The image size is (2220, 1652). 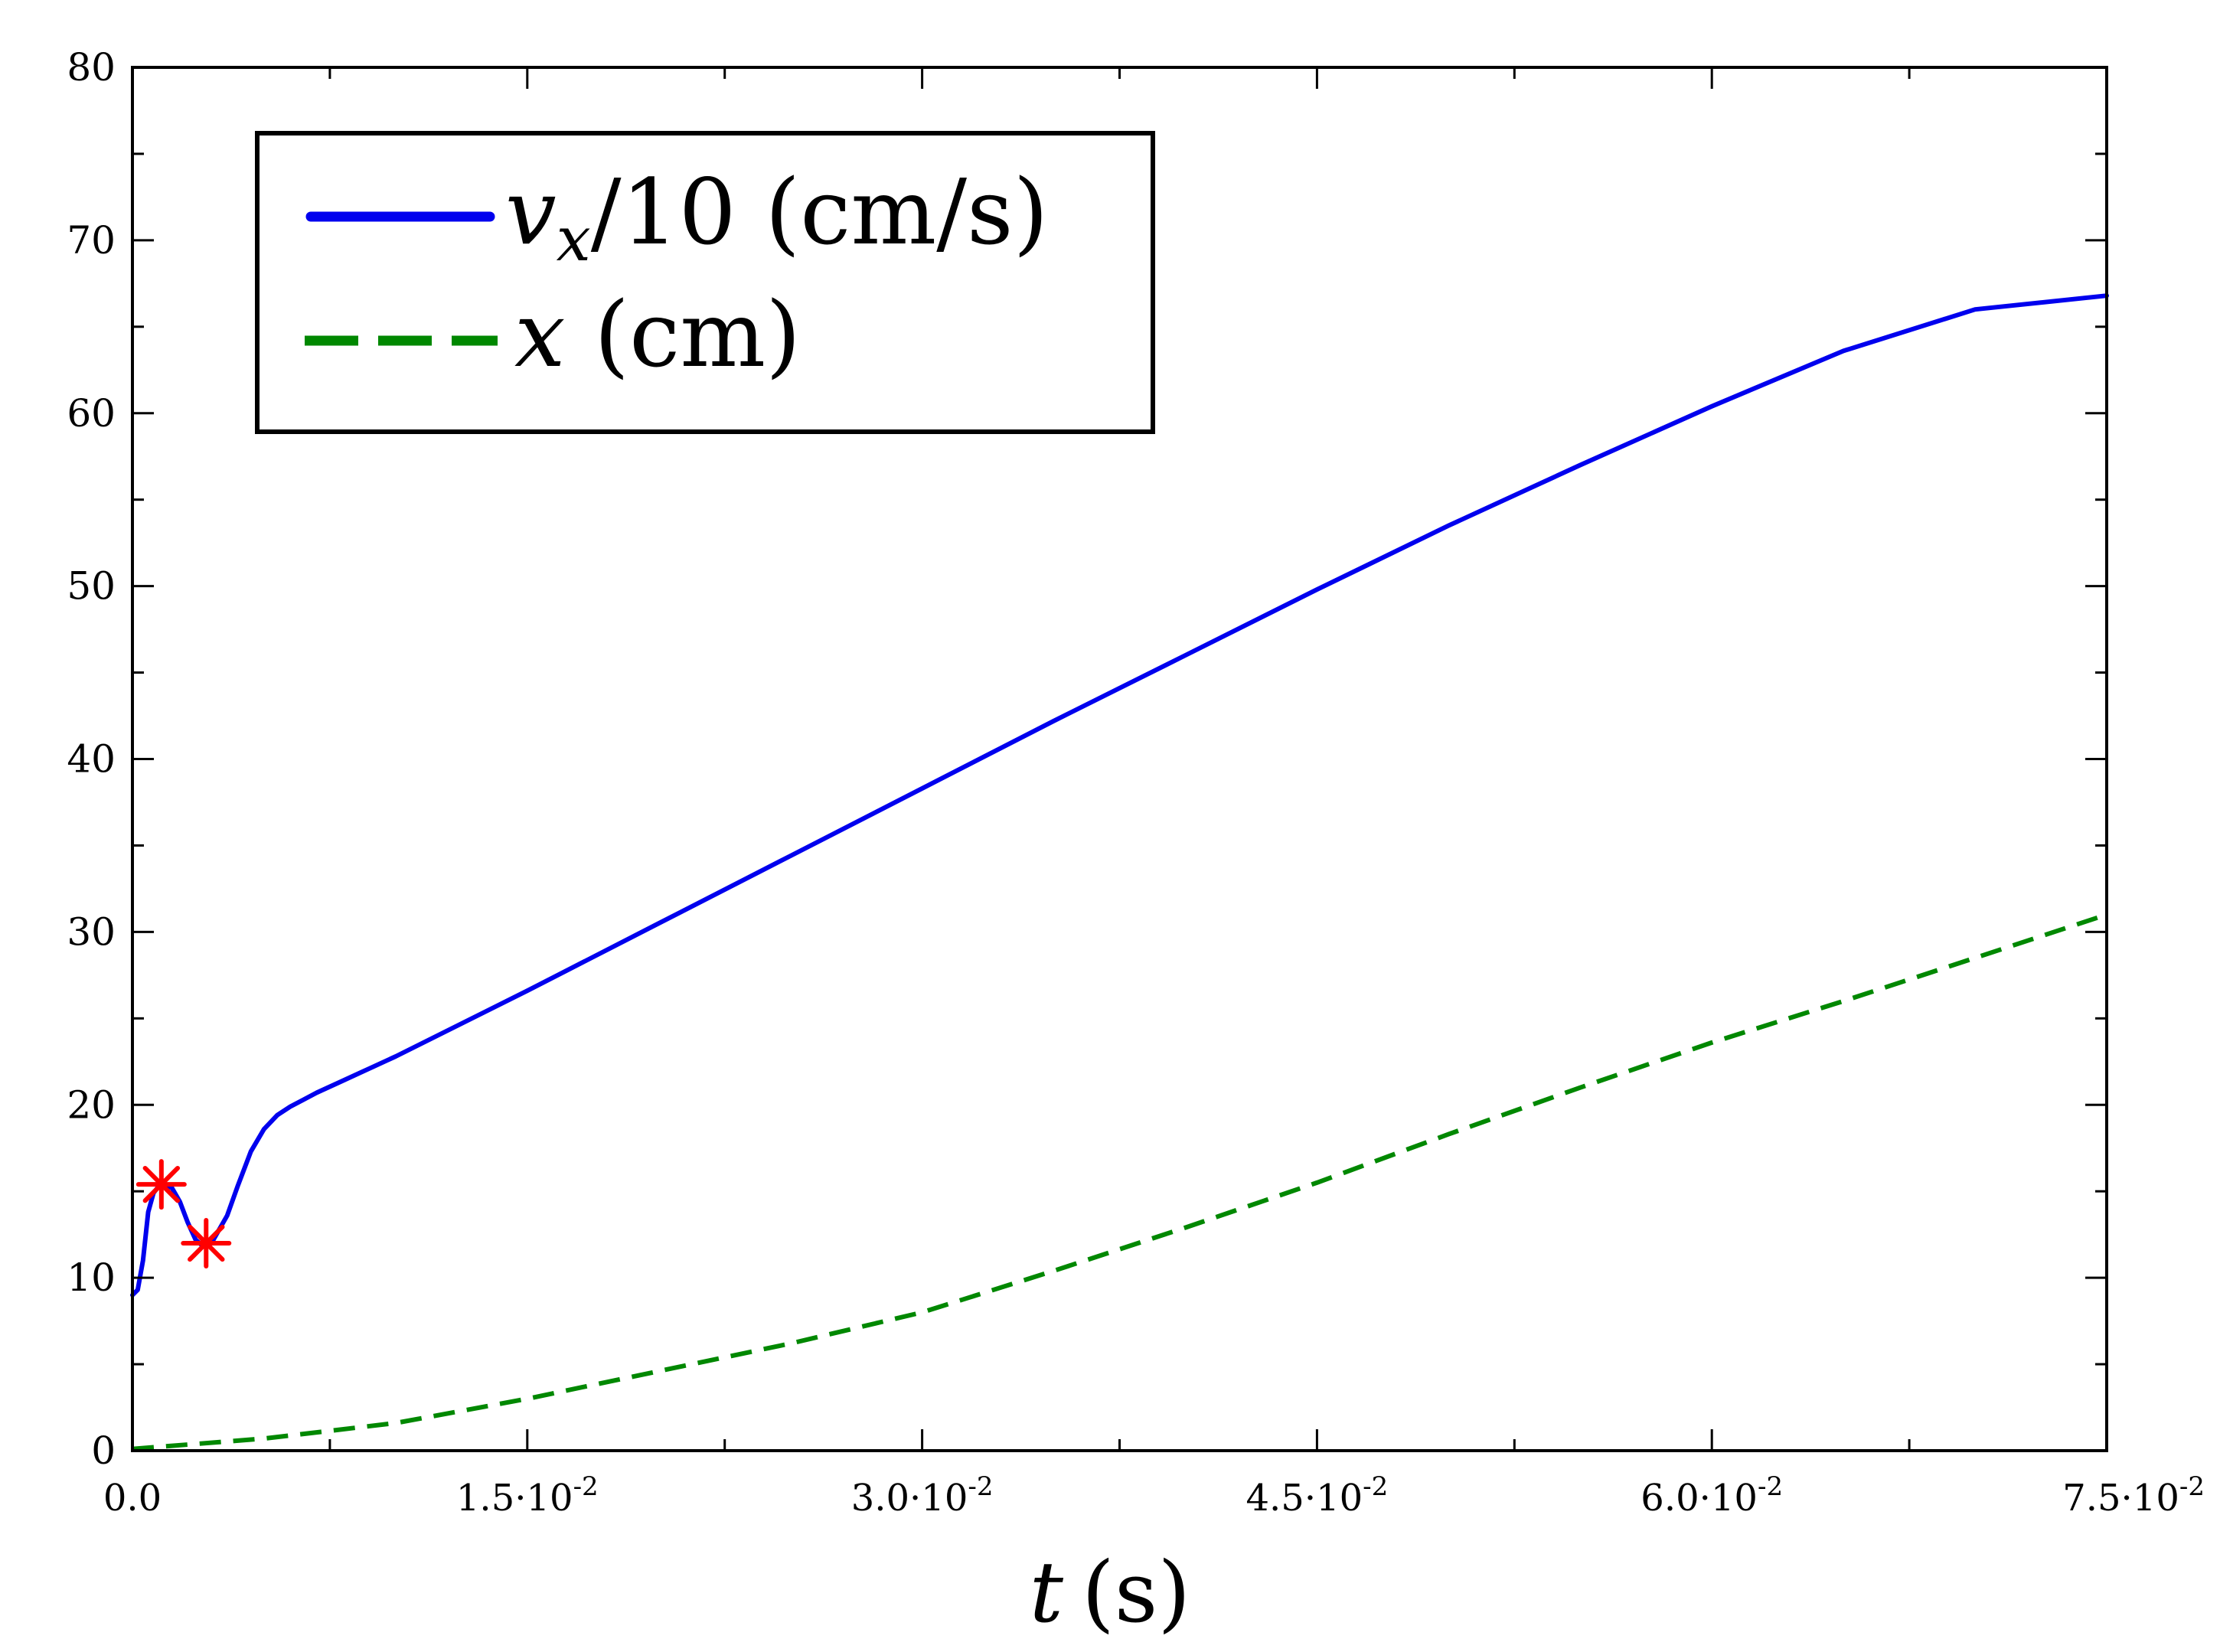 What do you see at coordinates (1712, 1495) in the screenshot?
I see `x-tick-label: 6.0·10⁻²` at bounding box center [1712, 1495].